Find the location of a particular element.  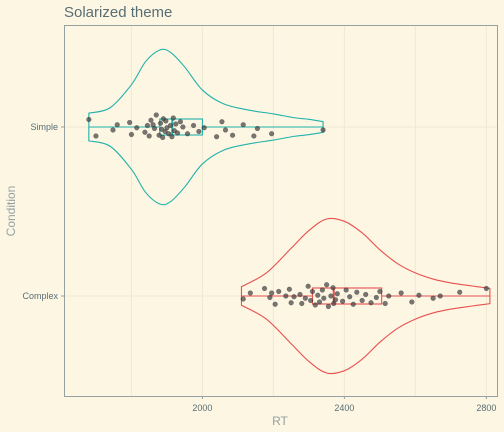

x-axis: 2000 2400 2800 is located at coordinates (344, 404).